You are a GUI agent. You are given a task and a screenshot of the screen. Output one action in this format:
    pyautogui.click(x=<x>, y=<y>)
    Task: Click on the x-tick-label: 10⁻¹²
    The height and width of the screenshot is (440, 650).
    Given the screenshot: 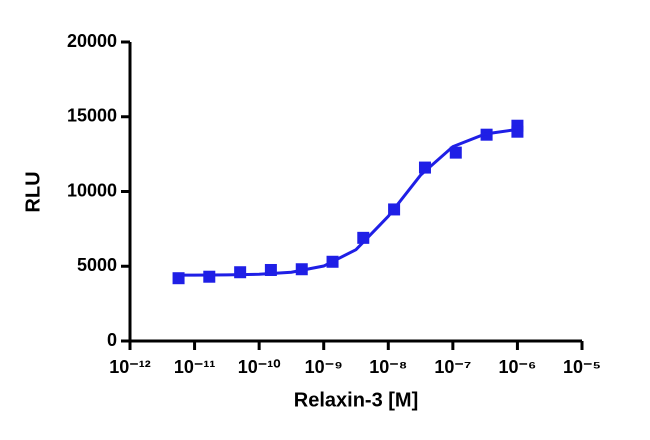 What is the action you would take?
    pyautogui.click(x=130, y=367)
    